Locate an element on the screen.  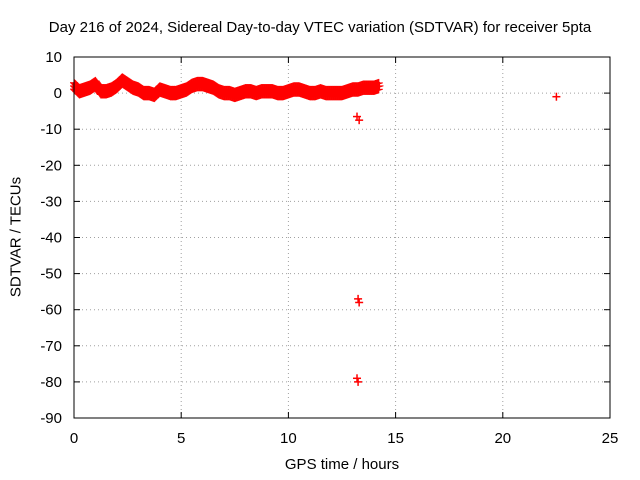
y-tick-label: -90 is located at coordinates (51, 418).